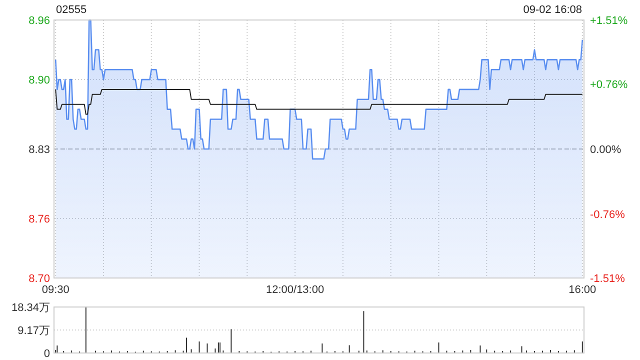  Describe the element at coordinates (295, 290) in the screenshot. I see `x-tick-label: 12:00/13:00` at that location.